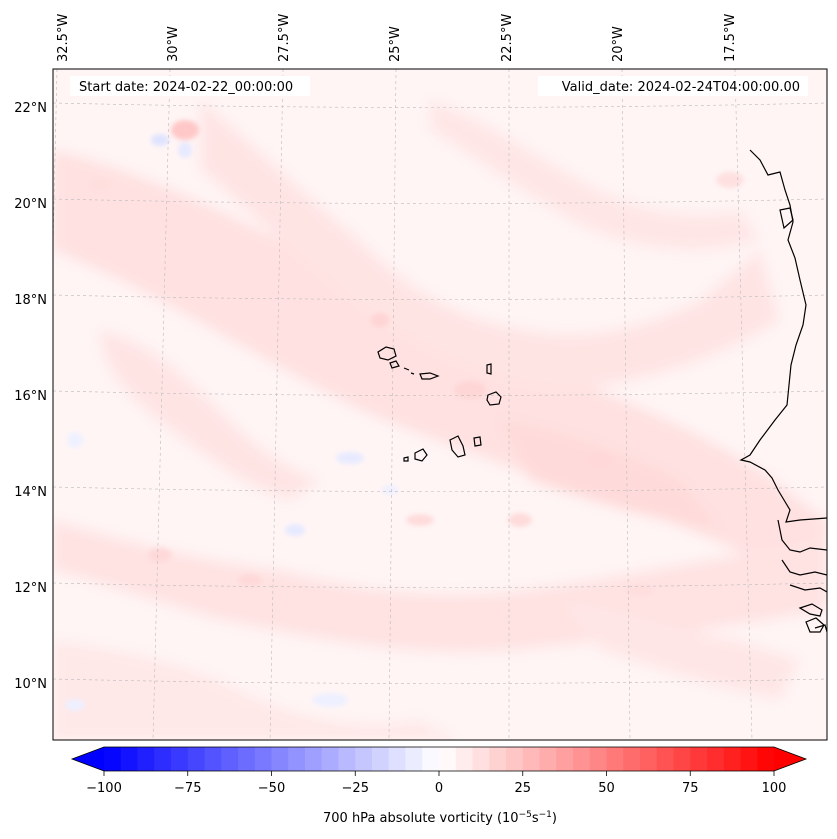 The height and width of the screenshot is (839, 837). What do you see at coordinates (30, 300) in the screenshot?
I see `lat-label-18n: 18°N` at bounding box center [30, 300].